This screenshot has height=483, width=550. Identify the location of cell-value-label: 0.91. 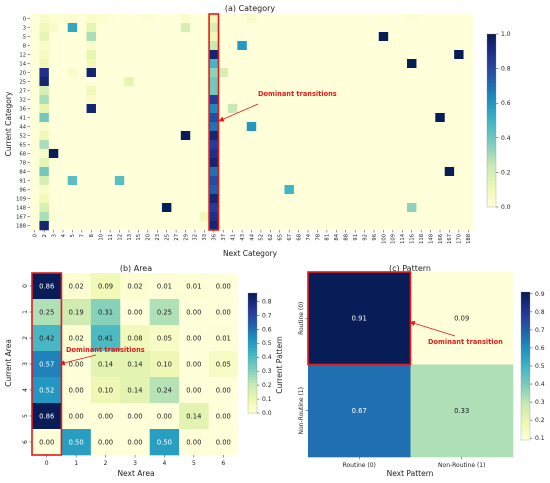
(359, 319).